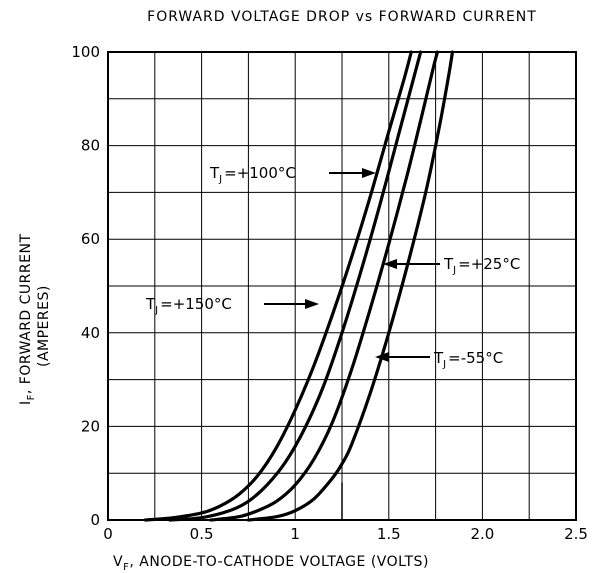 This screenshot has height=573, width=593. Describe the element at coordinates (312, 304) in the screenshot. I see `label-150c-arrowhead` at that location.